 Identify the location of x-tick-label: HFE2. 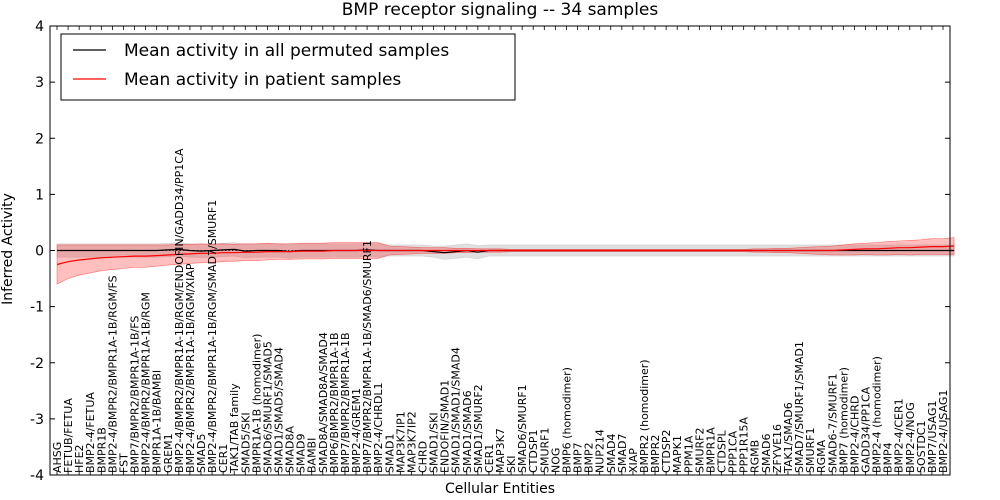
(79, 458).